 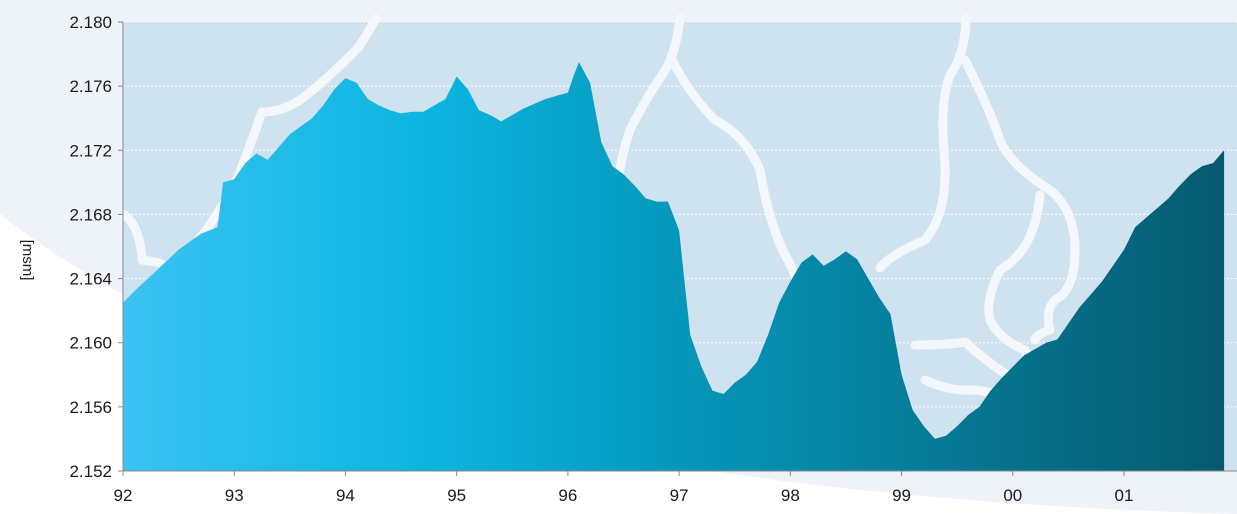 I want to click on y-tick-label: 2.172, so click(x=90, y=150).